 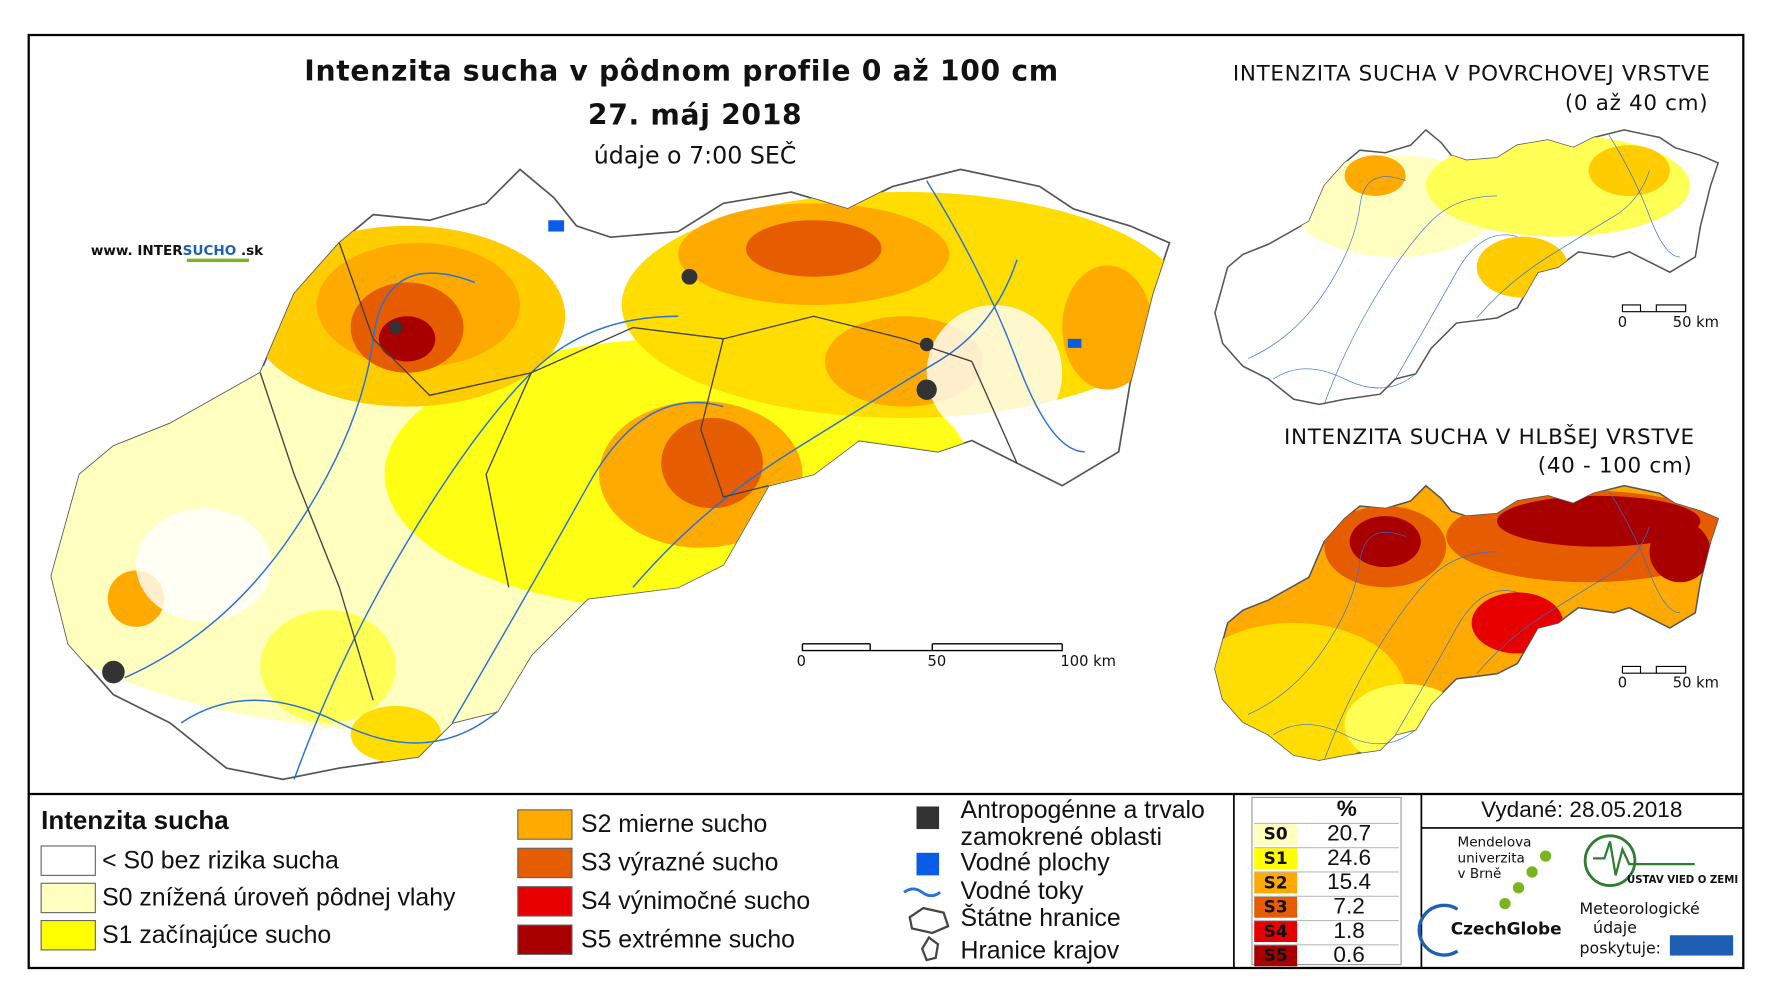 What do you see at coordinates (220, 860) in the screenshot?
I see `legend-label: < S0 bez rizika sucha` at bounding box center [220, 860].